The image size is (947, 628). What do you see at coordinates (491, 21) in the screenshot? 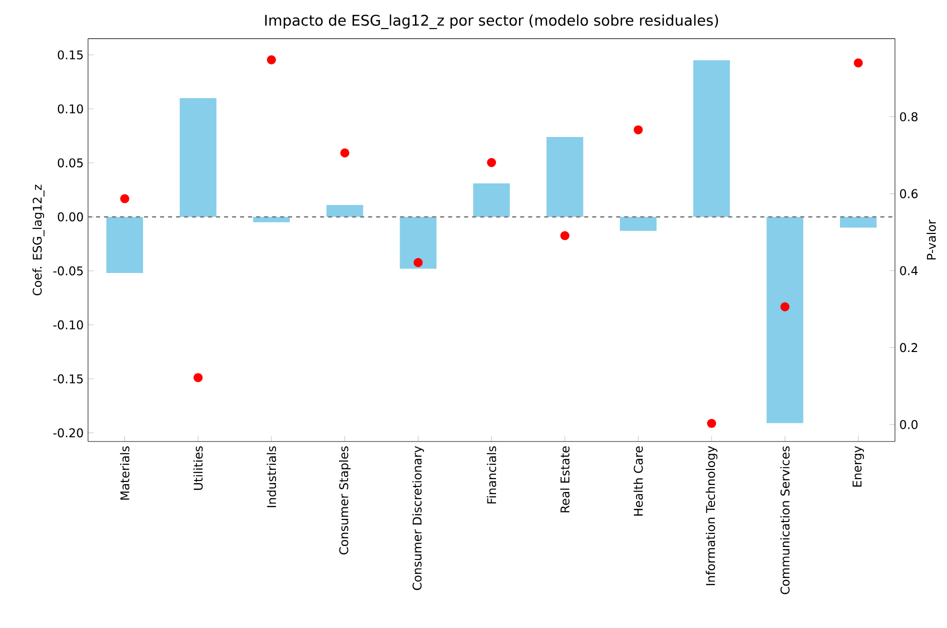
I see `chart-title: Impacto de ESG_lag12_z por sector (modelo sobre residuales)` at bounding box center [491, 21].